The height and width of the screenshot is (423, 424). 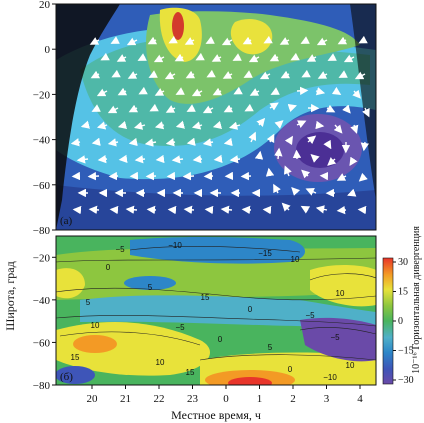 I want to click on colorbar-tick-label: 0, so click(x=400, y=321).